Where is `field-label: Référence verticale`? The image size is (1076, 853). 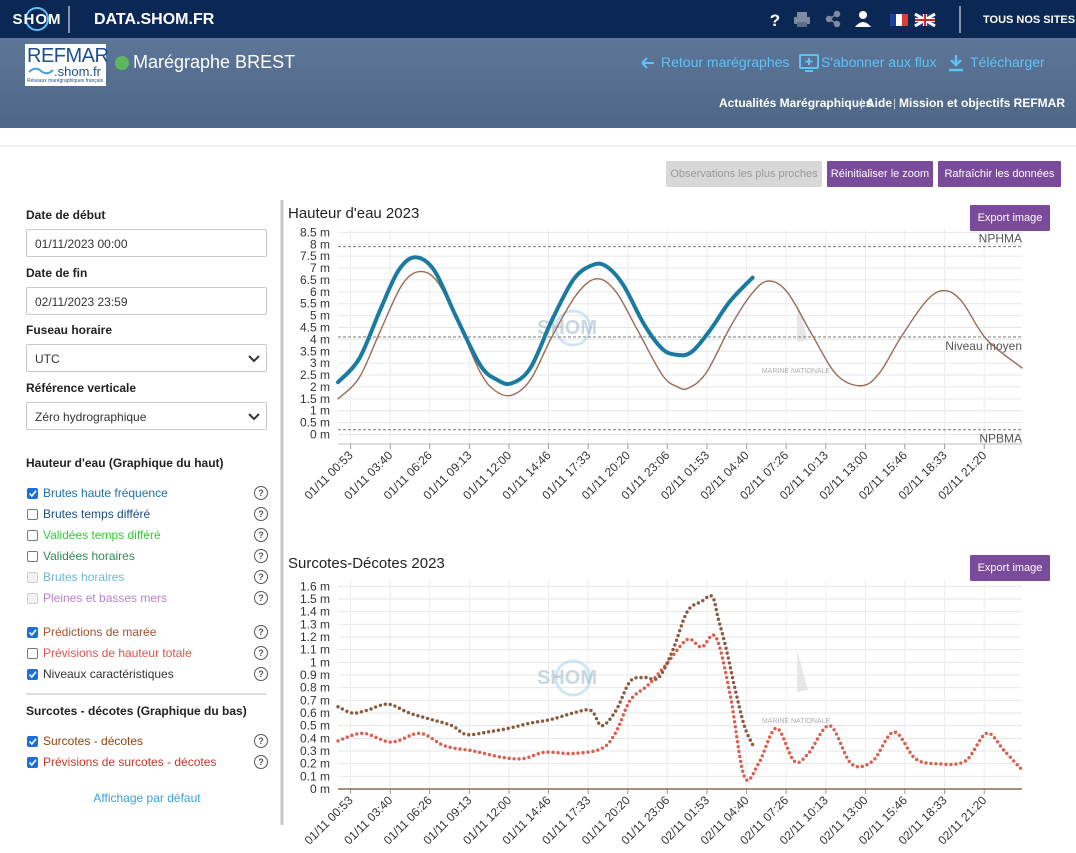
field-label: Référence verticale is located at coordinates (81, 388).